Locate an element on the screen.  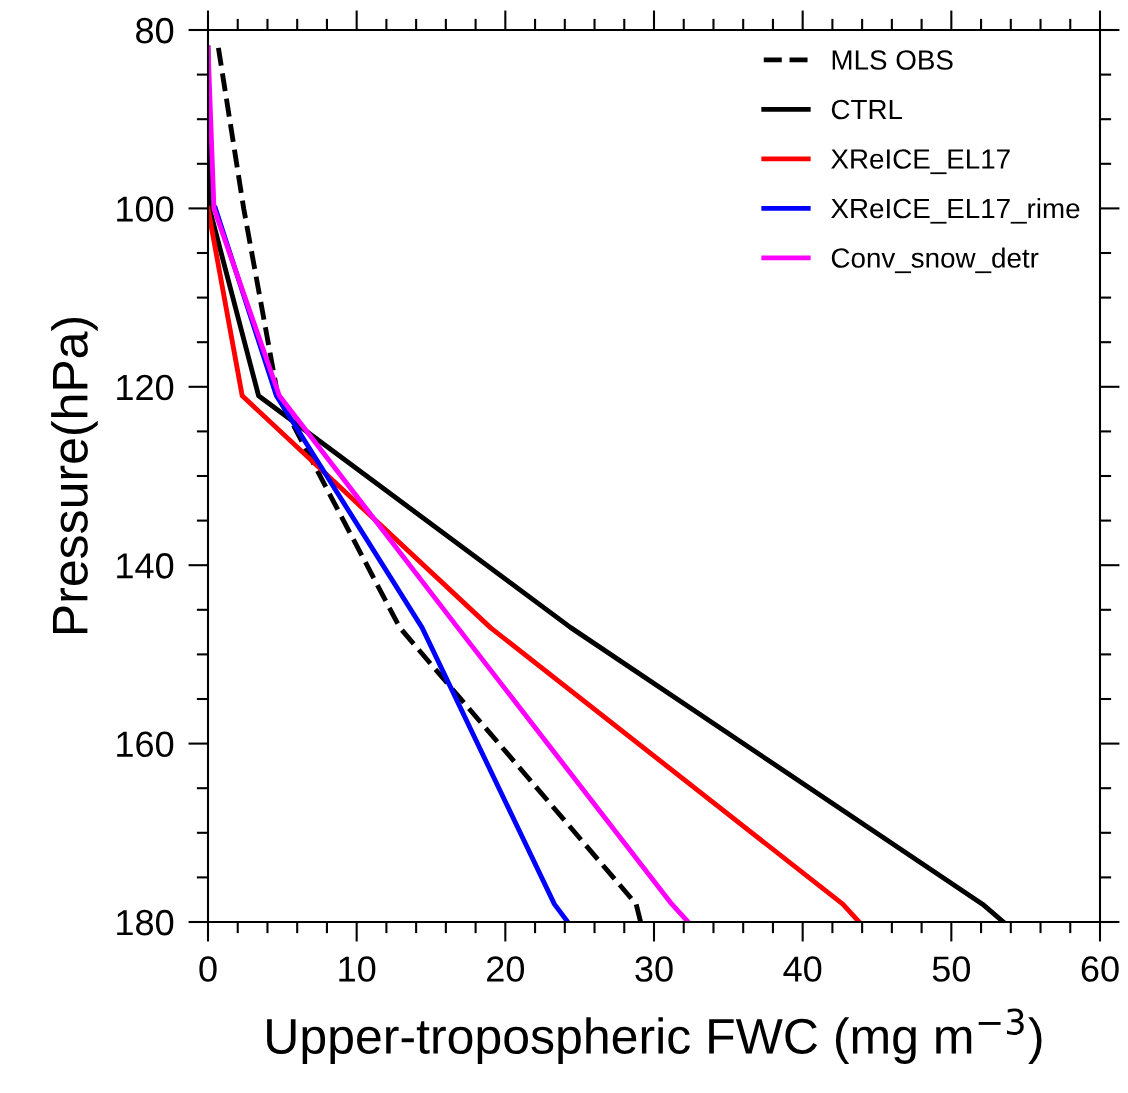
x-tick-label: 50 is located at coordinates (951, 969).